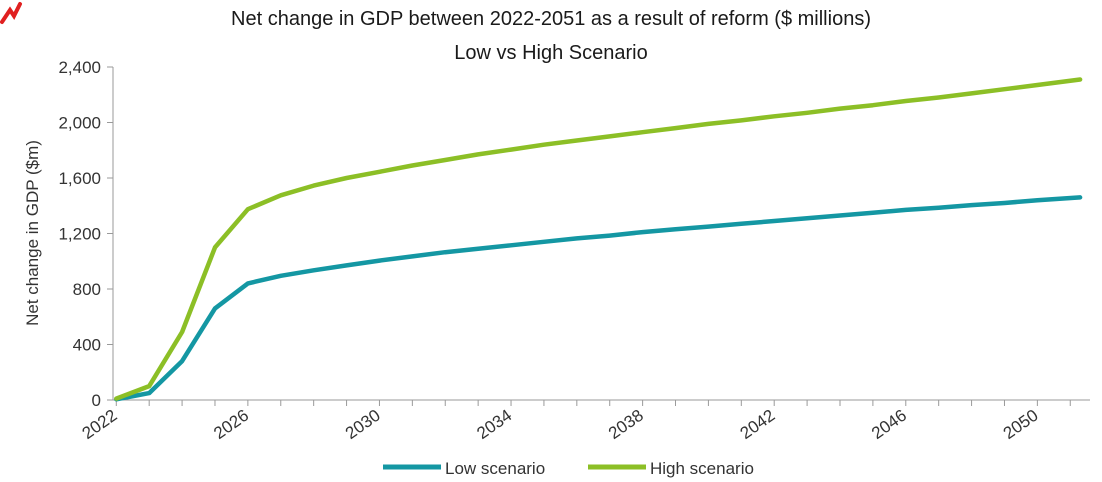 The width and height of the screenshot is (1102, 482). Describe the element at coordinates (758, 424) in the screenshot. I see `x-tick-label: 2042` at that location.